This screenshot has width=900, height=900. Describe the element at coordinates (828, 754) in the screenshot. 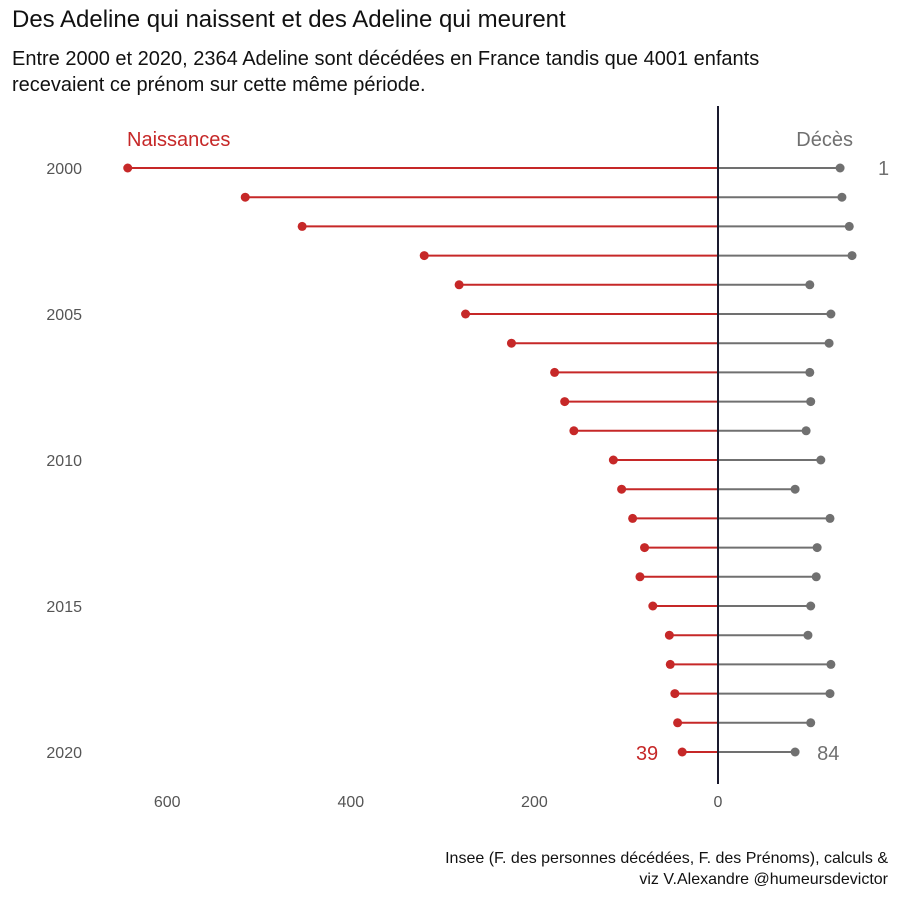

I see `annotation-deaths-last: 84` at that location.